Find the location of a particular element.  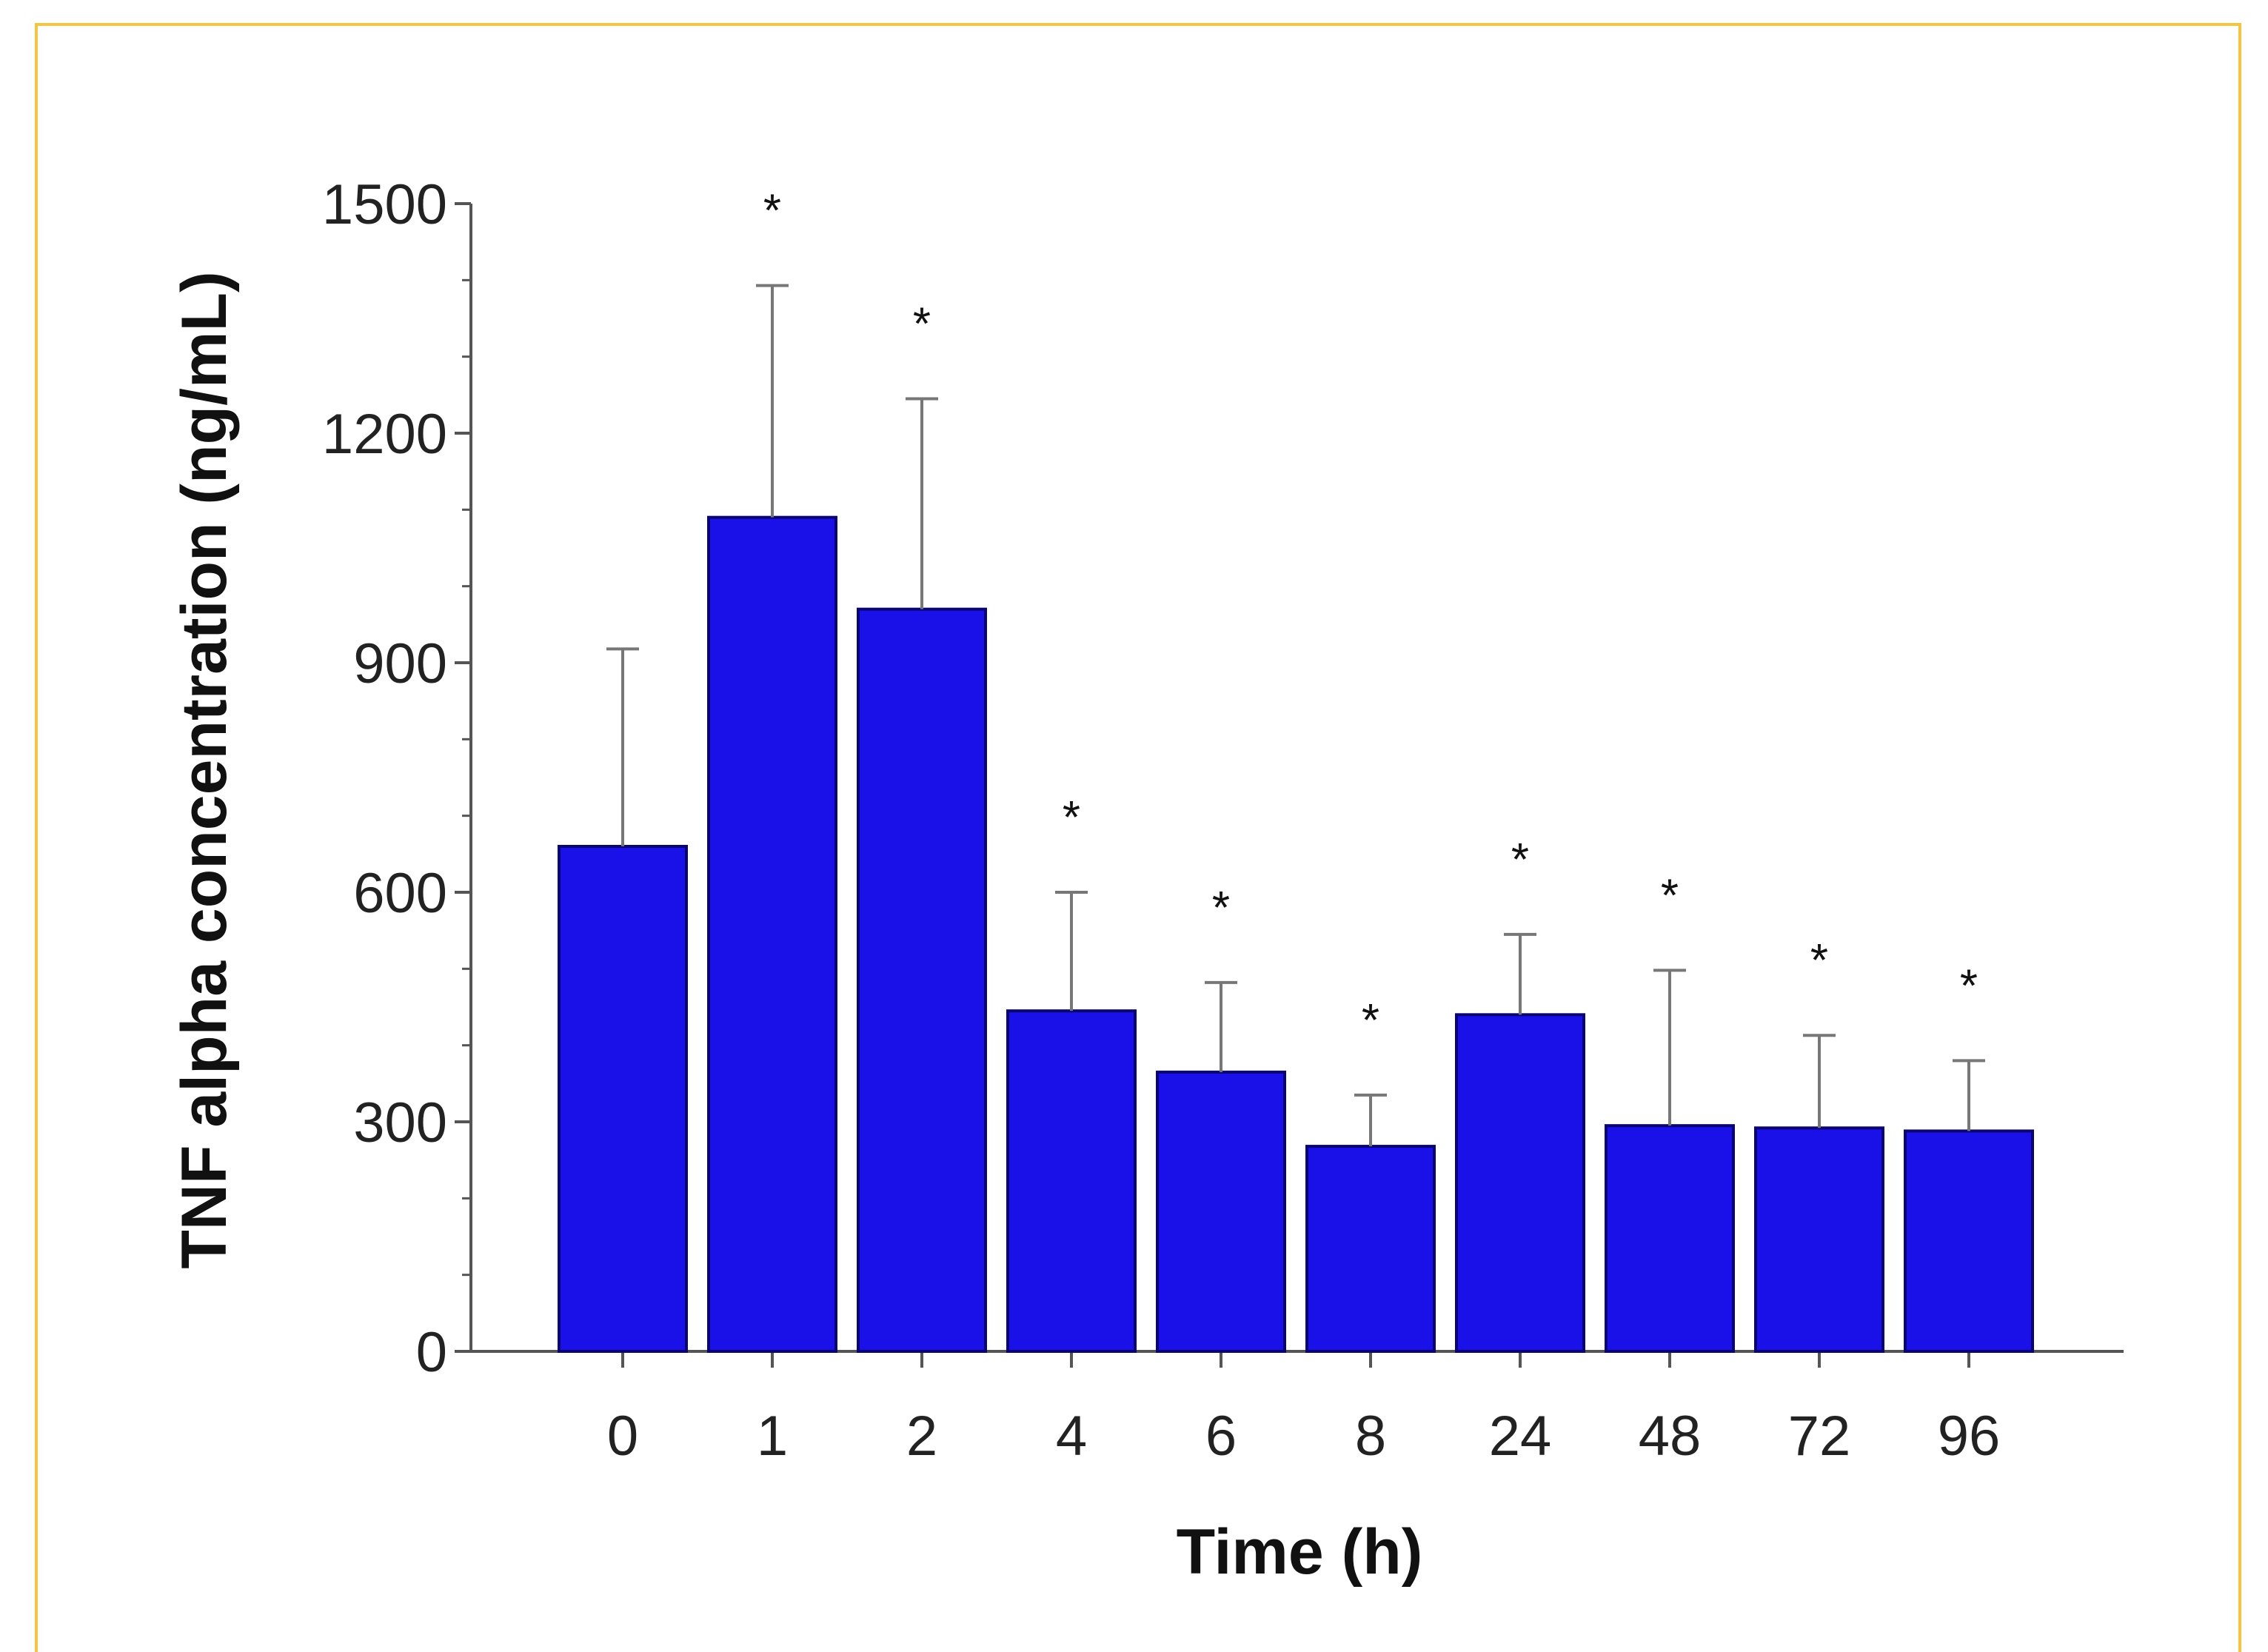

x-tick-label-96: 96 is located at coordinates (1969, 1436).